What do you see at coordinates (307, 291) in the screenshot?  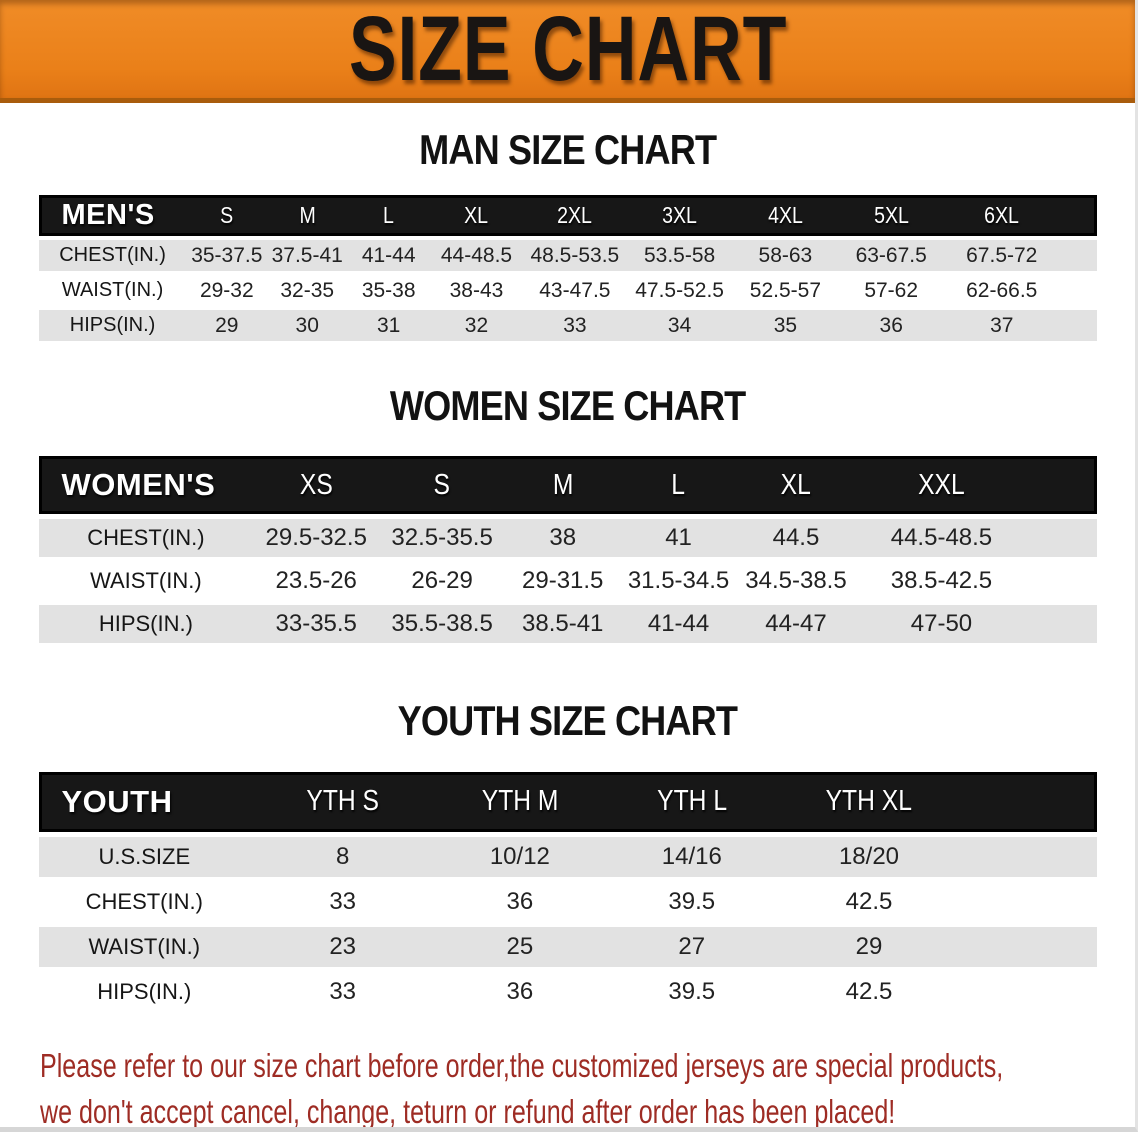 I see `size-value-cell: 32-35` at bounding box center [307, 291].